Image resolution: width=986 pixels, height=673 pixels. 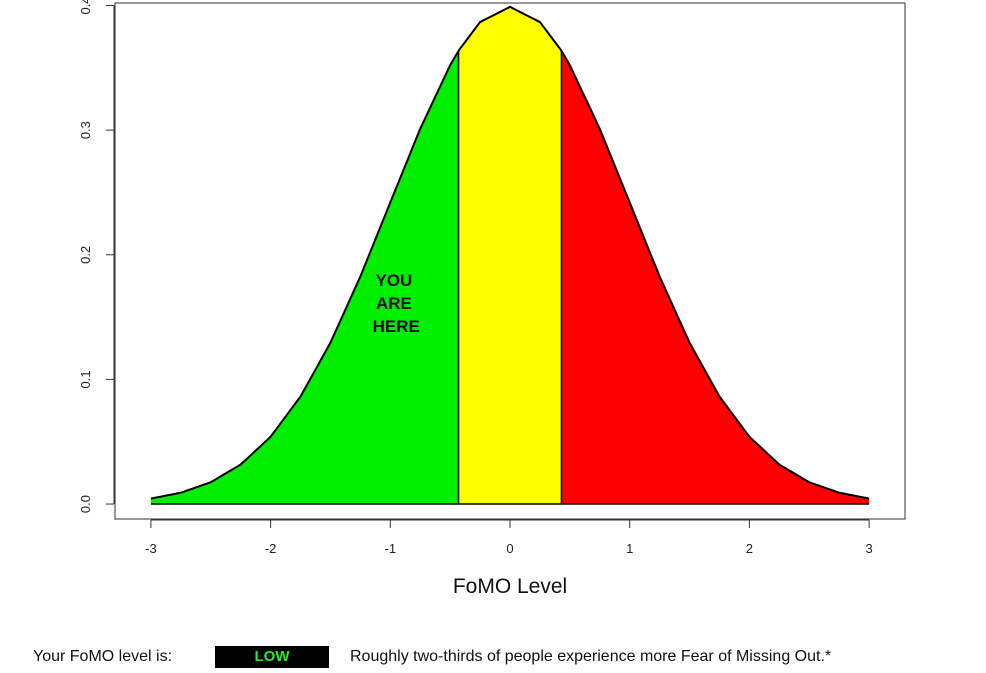 What do you see at coordinates (96, 256) in the screenshot?
I see `y-axis: 0.0 0.1 0.2 0.3 0.4` at bounding box center [96, 256].